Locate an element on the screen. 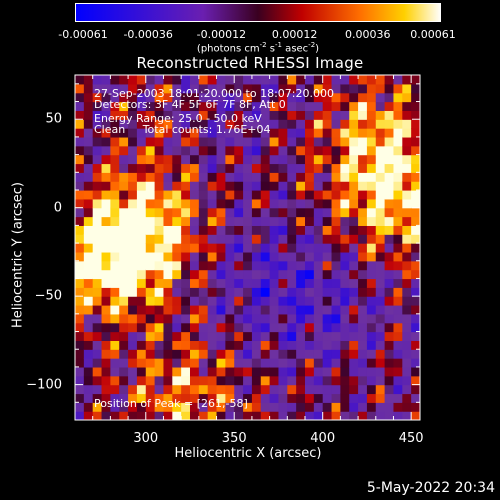 The height and width of the screenshot is (500, 500). info-time-range: 27-Sep-2003 18:01:20.000 to 18:07:20.000 is located at coordinates (214, 93).